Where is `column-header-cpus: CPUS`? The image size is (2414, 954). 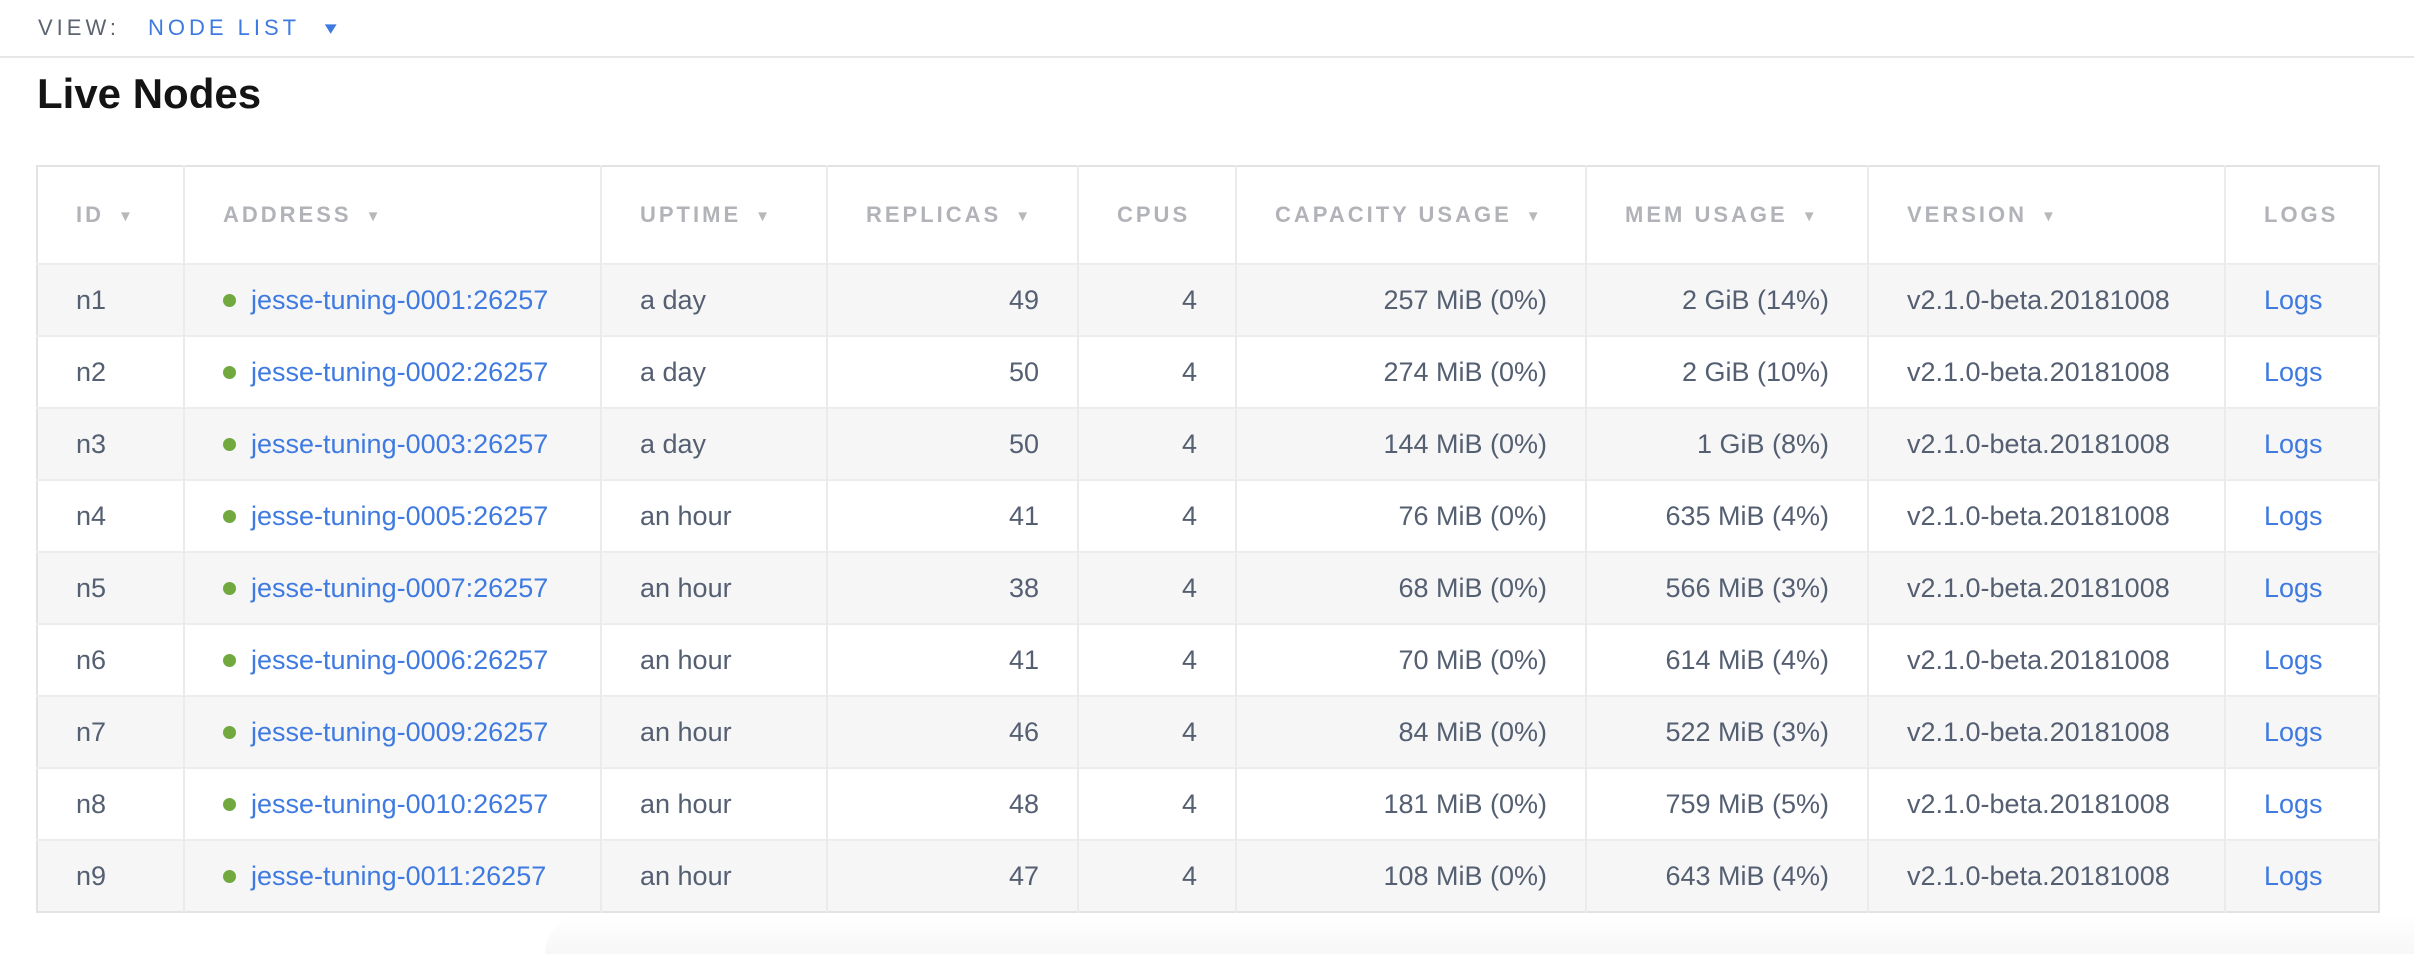
column-header-cpus: CPUS is located at coordinates (1156, 215).